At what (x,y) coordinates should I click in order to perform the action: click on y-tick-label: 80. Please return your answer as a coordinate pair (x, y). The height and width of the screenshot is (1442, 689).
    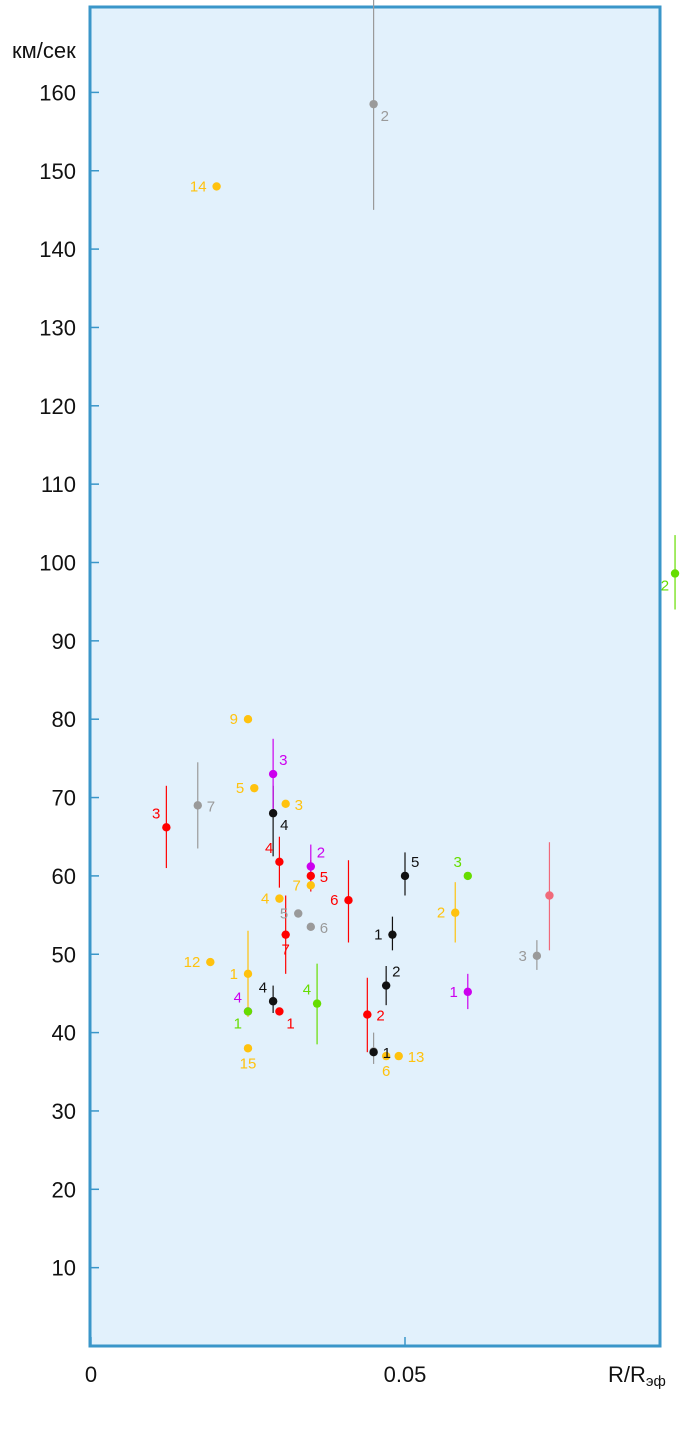
    Looking at the image, I should click on (64, 719).